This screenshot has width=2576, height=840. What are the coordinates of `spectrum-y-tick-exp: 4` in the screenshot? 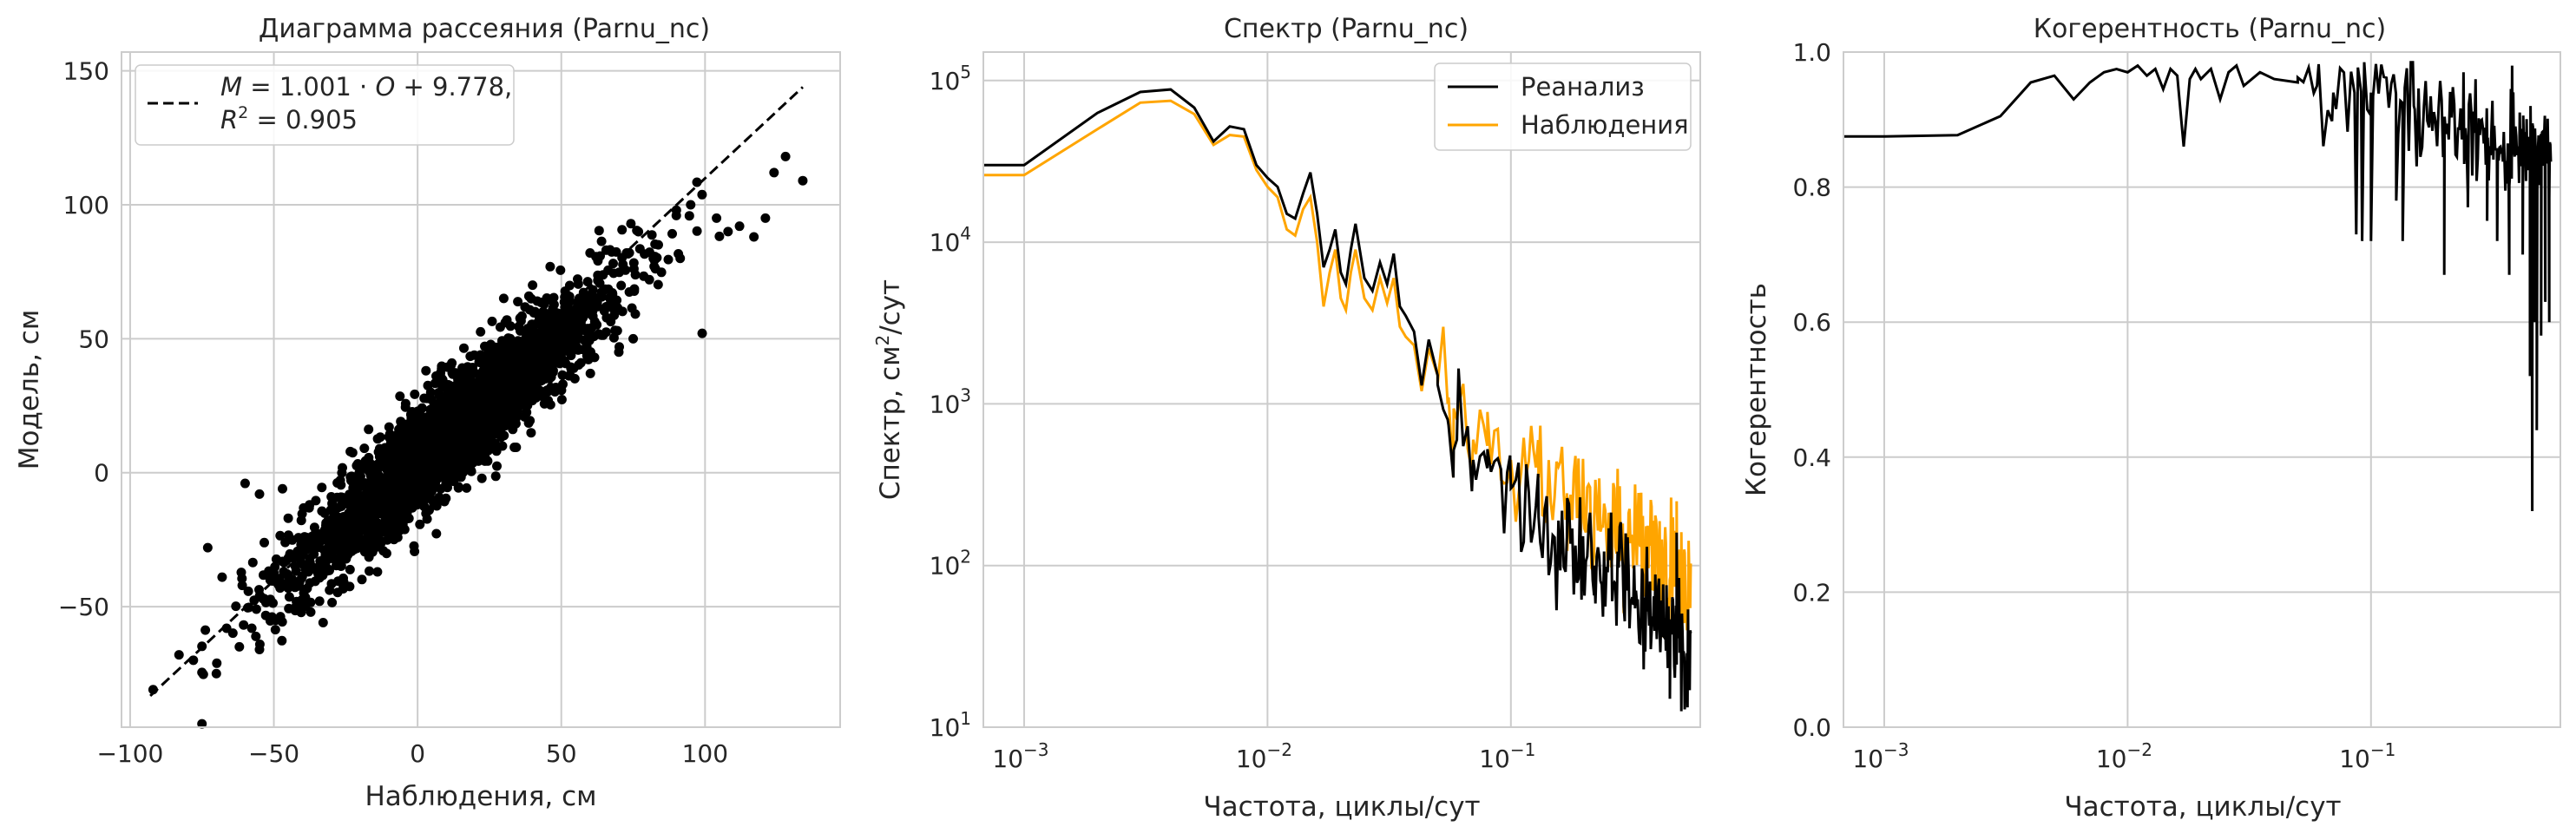 It's located at (965, 233).